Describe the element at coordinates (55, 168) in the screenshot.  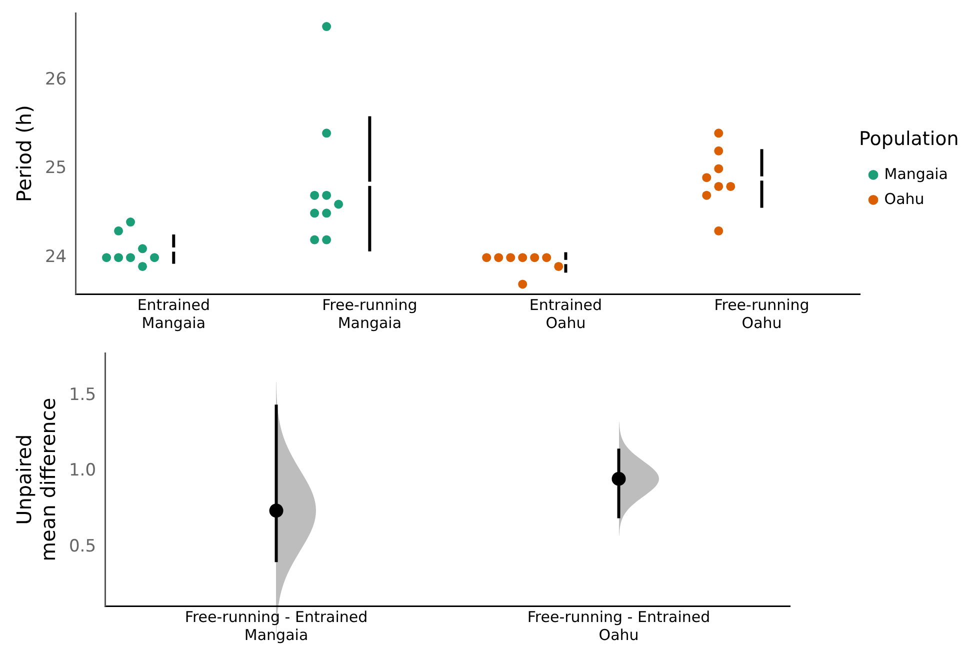
I see `y-tick-label: 25` at that location.